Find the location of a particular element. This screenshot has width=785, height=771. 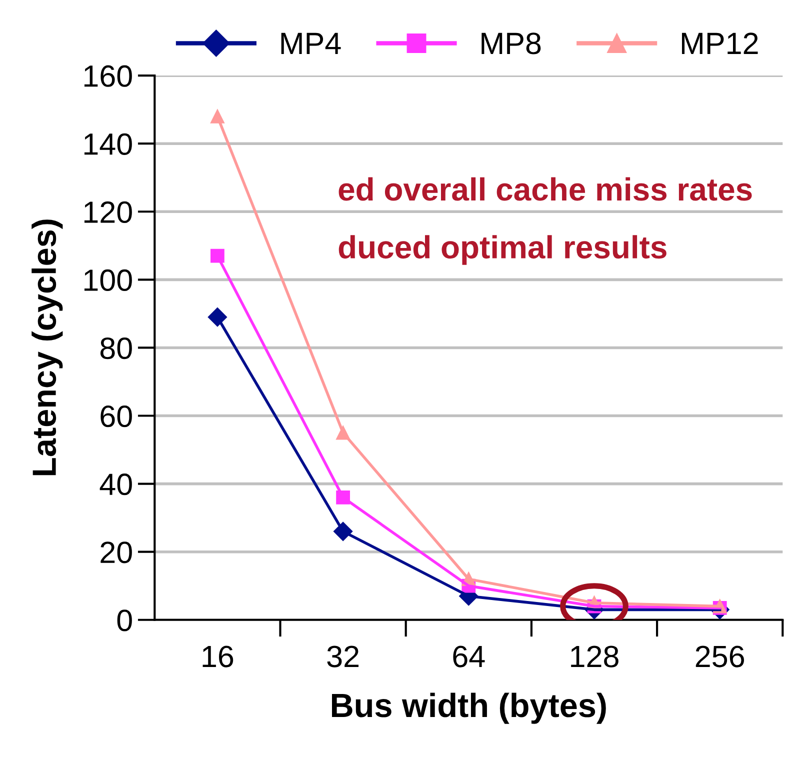

x-tick-label: 256 is located at coordinates (720, 657).